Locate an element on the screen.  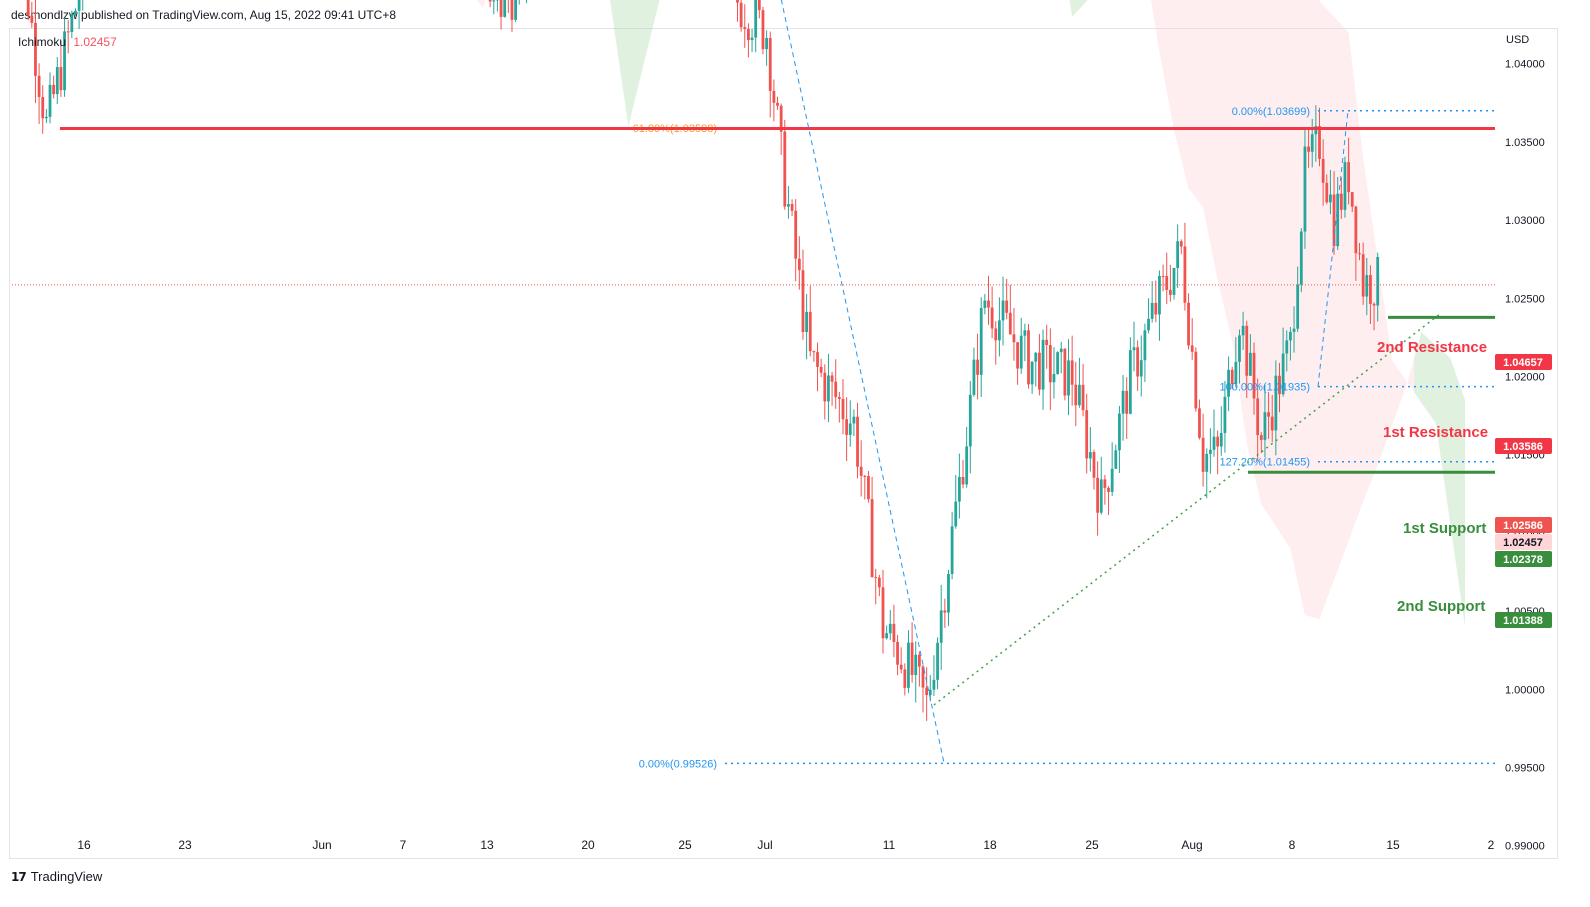
x-tick-label: Jul is located at coordinates (764, 845).